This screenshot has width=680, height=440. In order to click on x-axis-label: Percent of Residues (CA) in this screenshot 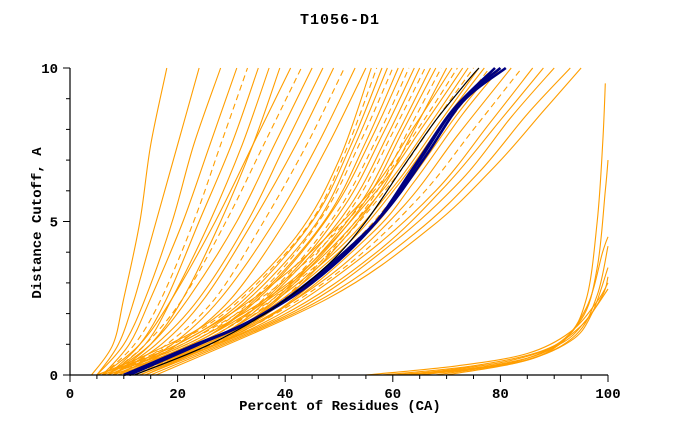, I will do `click(340, 407)`.